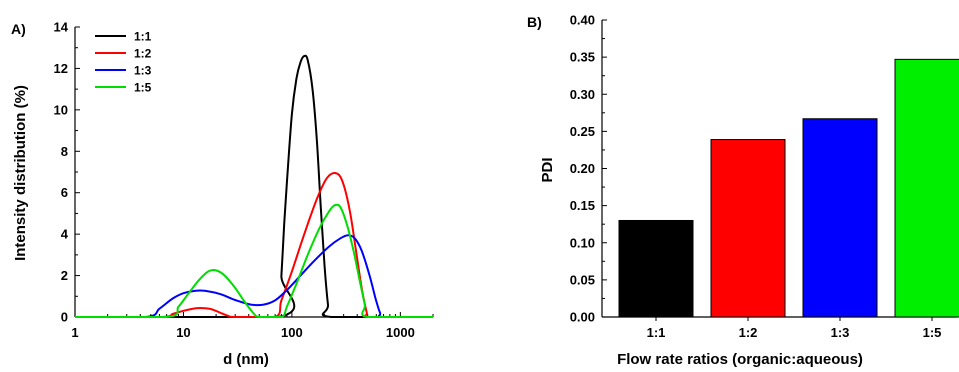  Describe the element at coordinates (582, 242) in the screenshot. I see `panel-b-y-tick-label: 0.10` at that location.